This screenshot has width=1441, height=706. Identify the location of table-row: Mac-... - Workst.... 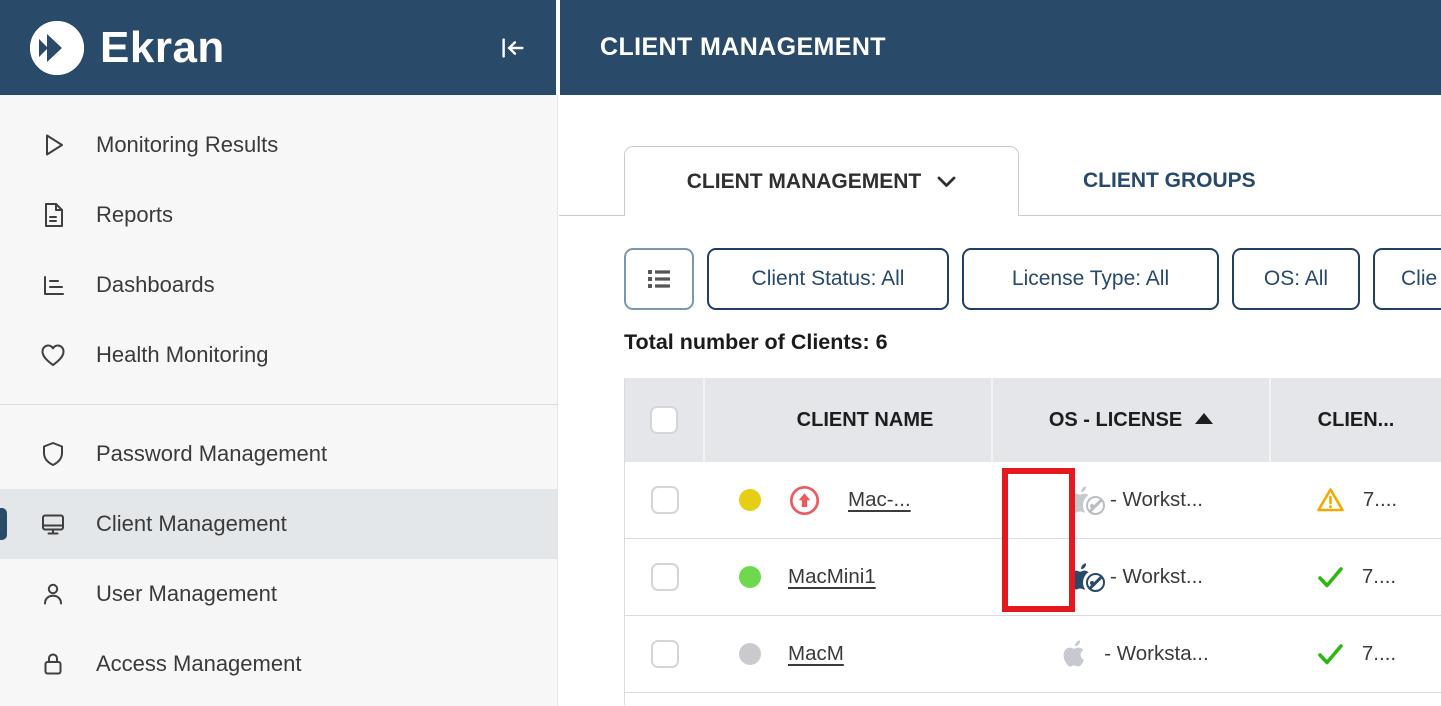
(1033, 500).